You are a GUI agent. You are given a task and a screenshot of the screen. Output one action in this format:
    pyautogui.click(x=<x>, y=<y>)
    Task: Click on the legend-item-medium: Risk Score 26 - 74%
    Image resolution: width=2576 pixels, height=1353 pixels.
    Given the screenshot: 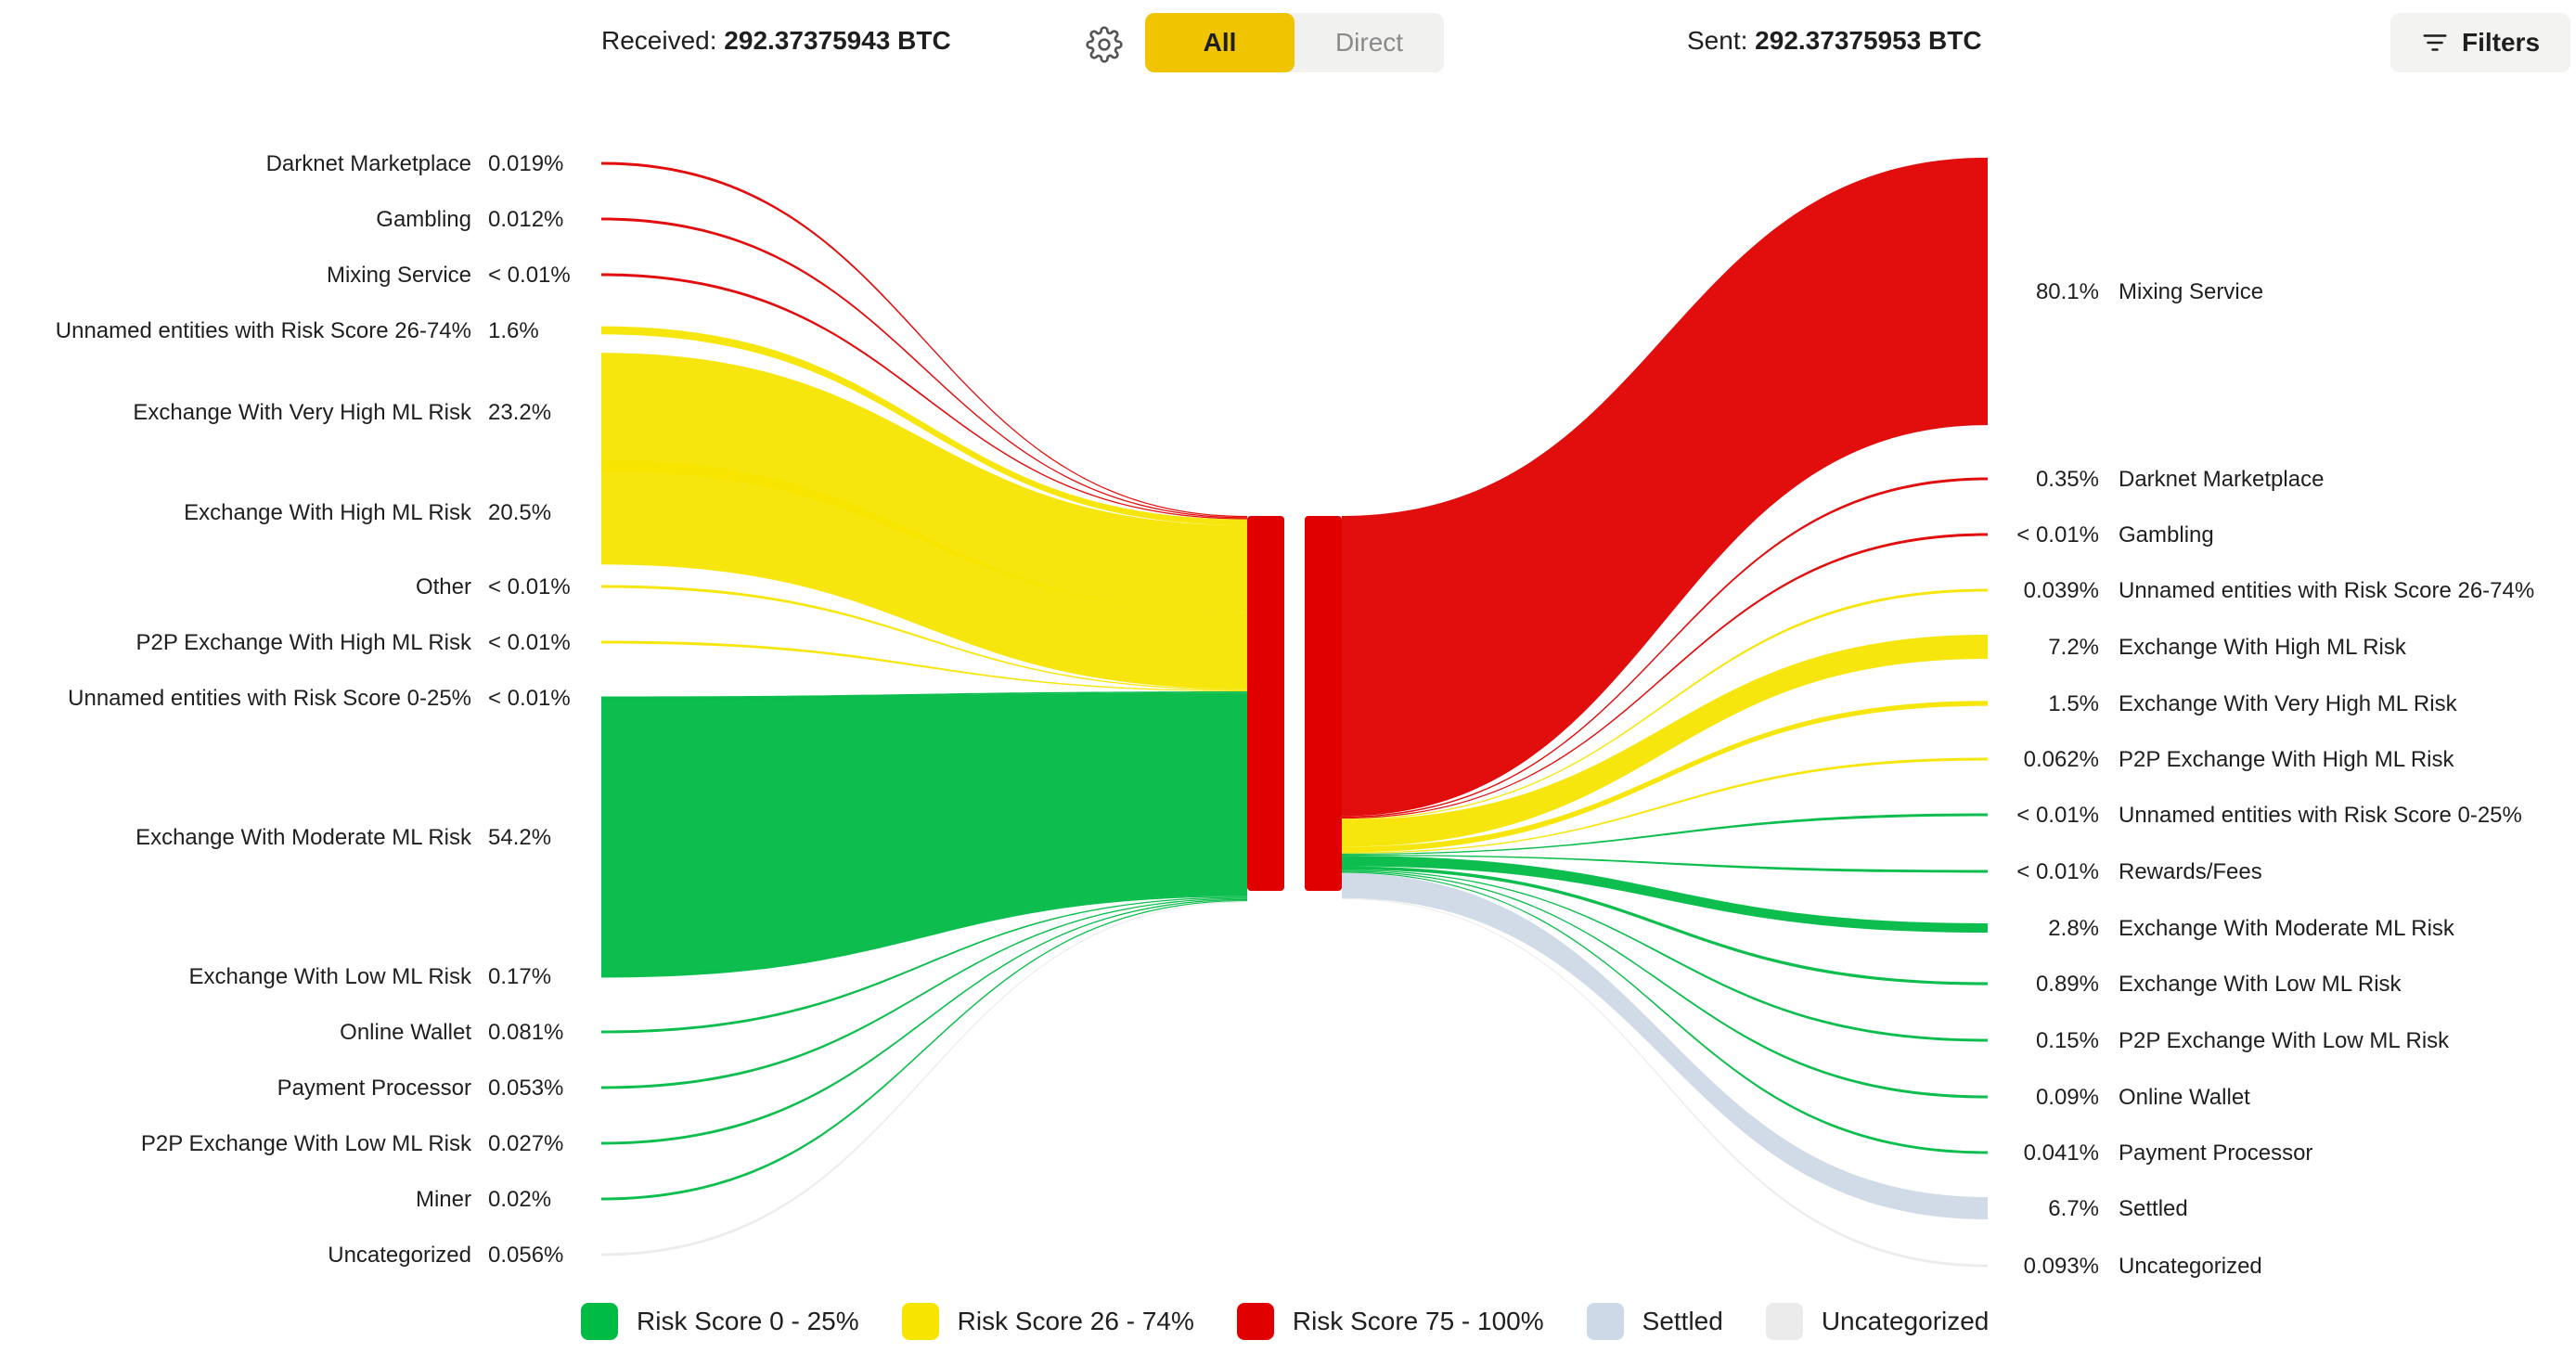 What is the action you would take?
    pyautogui.click(x=1047, y=1321)
    